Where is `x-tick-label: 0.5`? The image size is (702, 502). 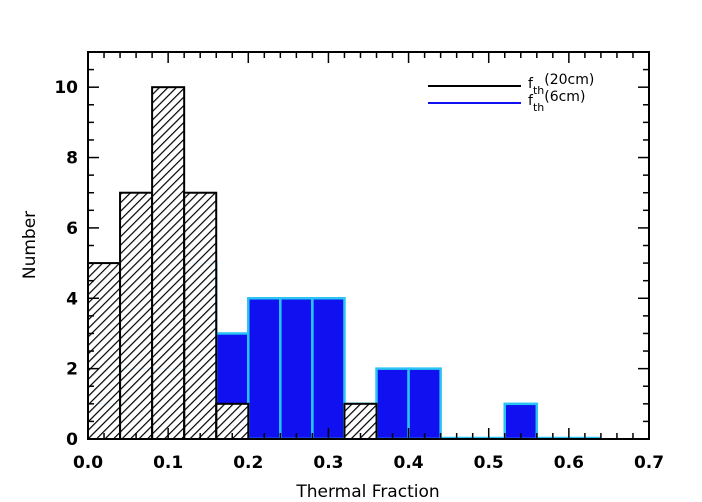
x-tick-label: 0.5 is located at coordinates (489, 463).